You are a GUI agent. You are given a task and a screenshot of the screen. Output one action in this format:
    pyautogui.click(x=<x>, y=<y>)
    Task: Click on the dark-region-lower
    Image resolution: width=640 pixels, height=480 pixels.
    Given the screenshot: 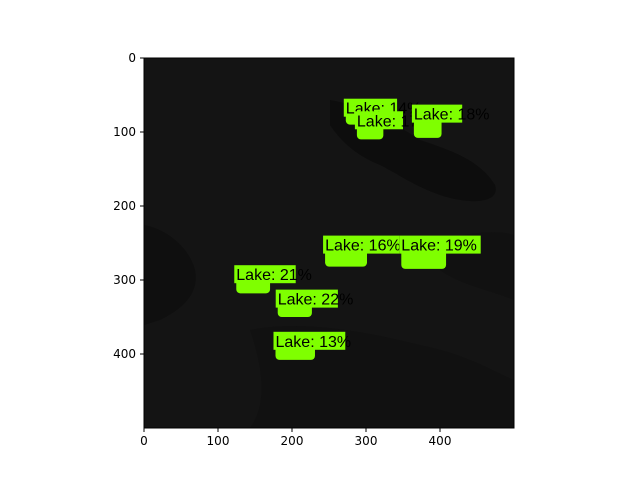 What is the action you would take?
    pyautogui.click(x=382, y=376)
    